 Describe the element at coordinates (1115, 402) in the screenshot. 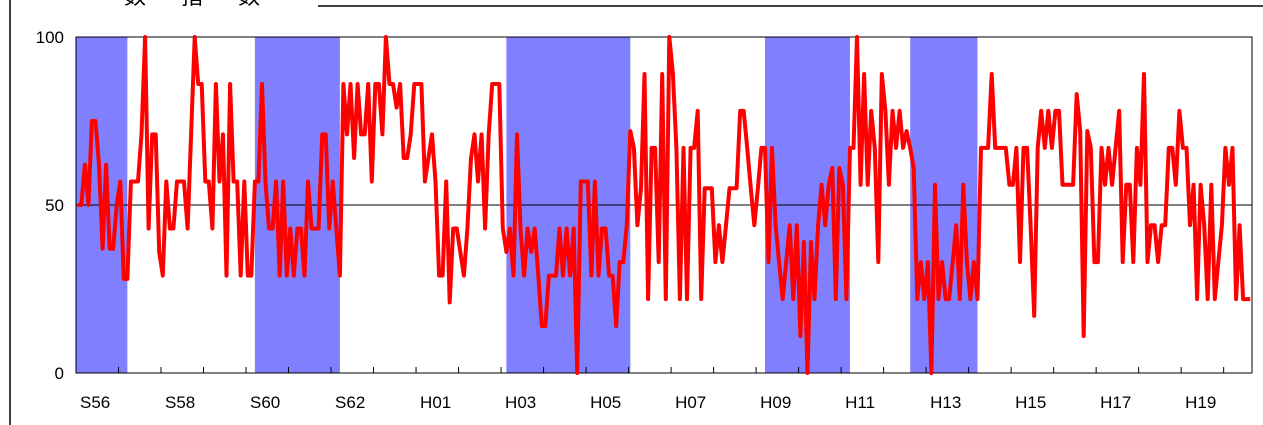

I see `x-tick-label: H17` at that location.